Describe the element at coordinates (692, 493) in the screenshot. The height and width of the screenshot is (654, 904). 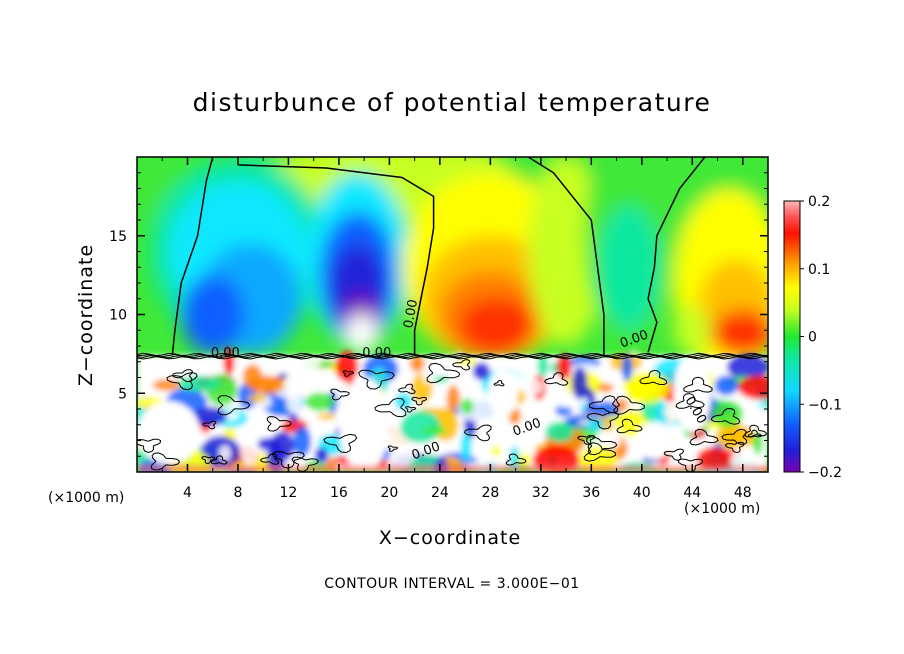
I see `x-tick-label: 44` at that location.